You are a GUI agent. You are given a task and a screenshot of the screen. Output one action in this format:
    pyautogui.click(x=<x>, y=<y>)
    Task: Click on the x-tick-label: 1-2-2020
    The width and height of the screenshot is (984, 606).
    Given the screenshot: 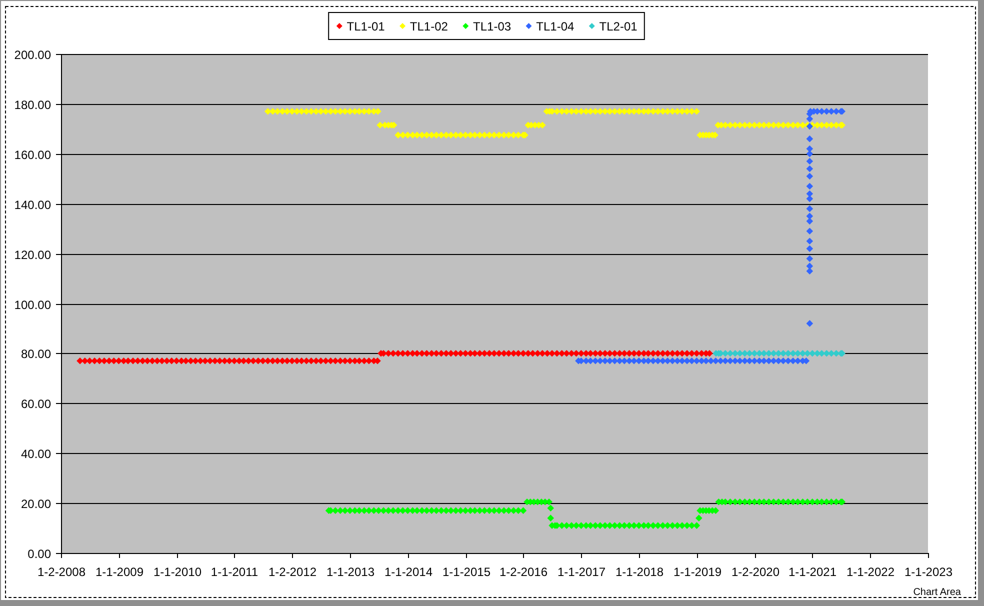 What is the action you would take?
    pyautogui.click(x=755, y=572)
    